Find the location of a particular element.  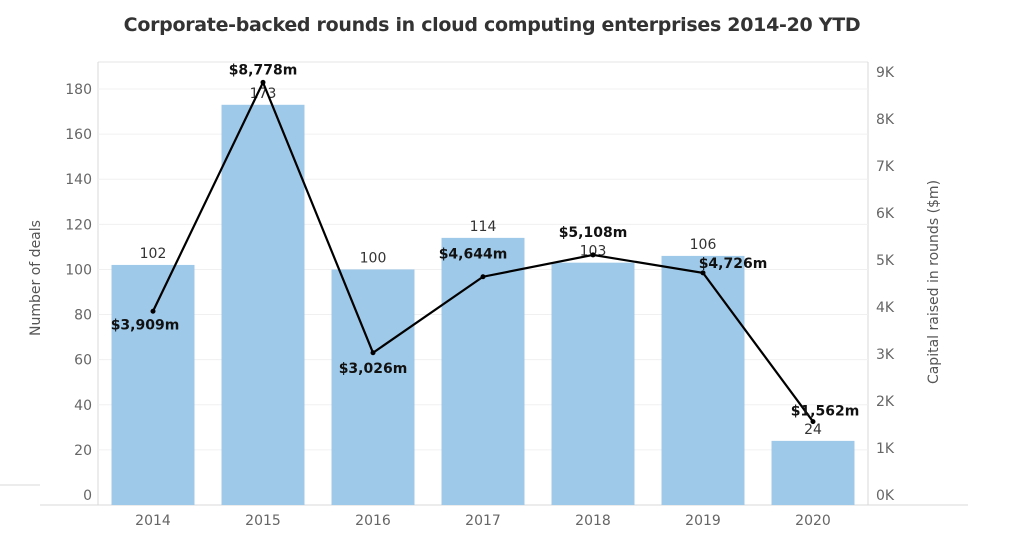

y2-tick-label: 8K is located at coordinates (885, 120).